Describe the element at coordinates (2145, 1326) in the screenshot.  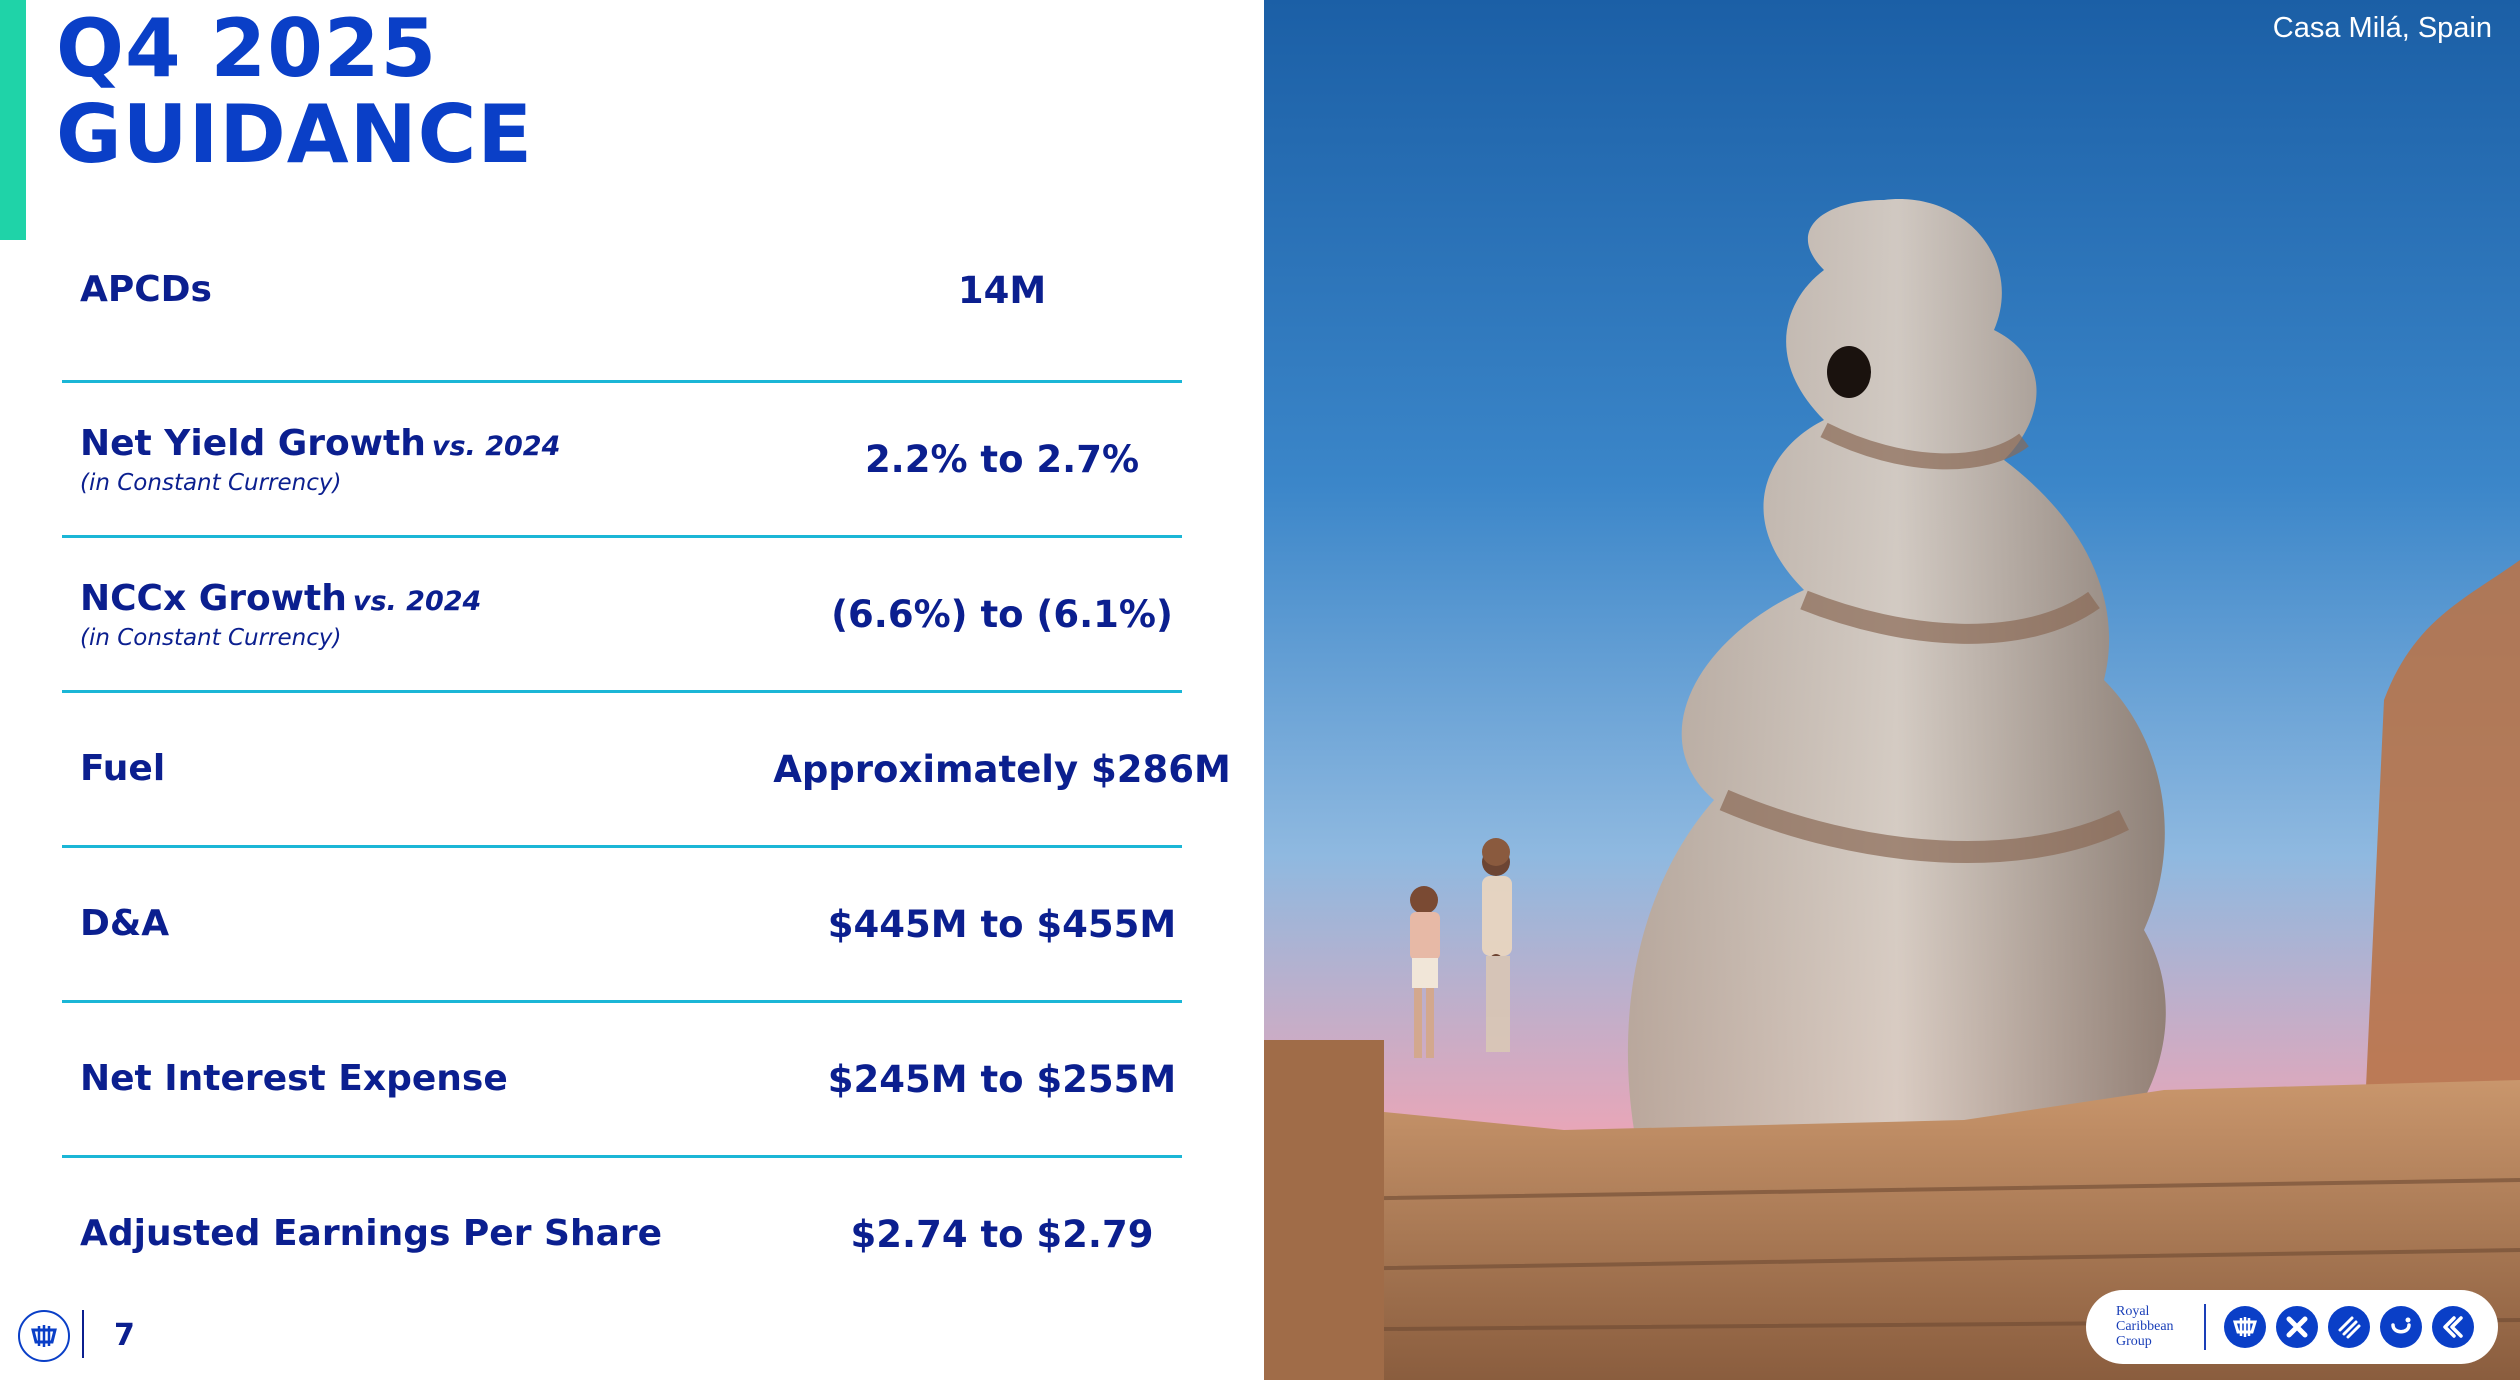
I see `brand-name-line: Caribbean` at that location.